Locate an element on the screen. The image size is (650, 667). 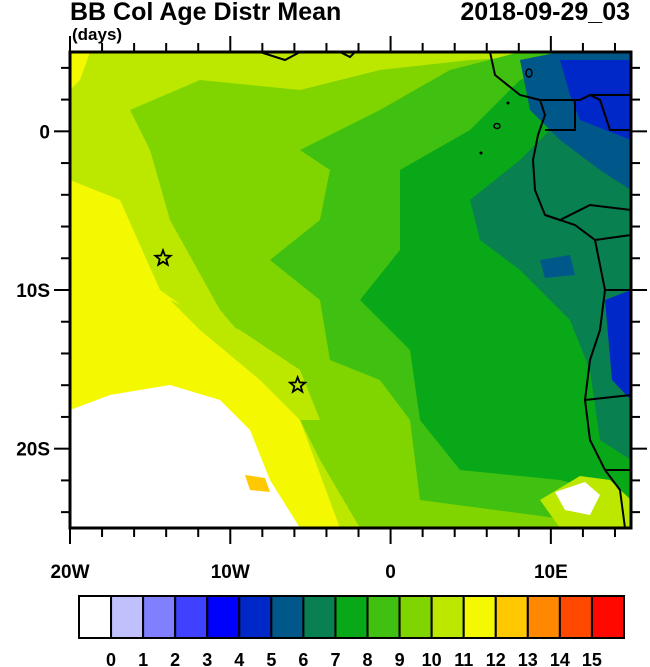
colorbar-label: 7 is located at coordinates (335, 658).